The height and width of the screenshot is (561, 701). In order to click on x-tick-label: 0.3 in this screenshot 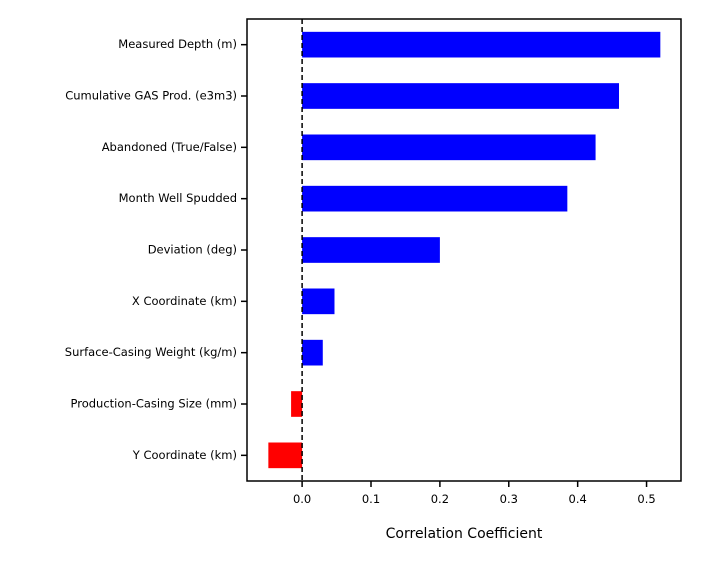, I will do `click(509, 499)`.